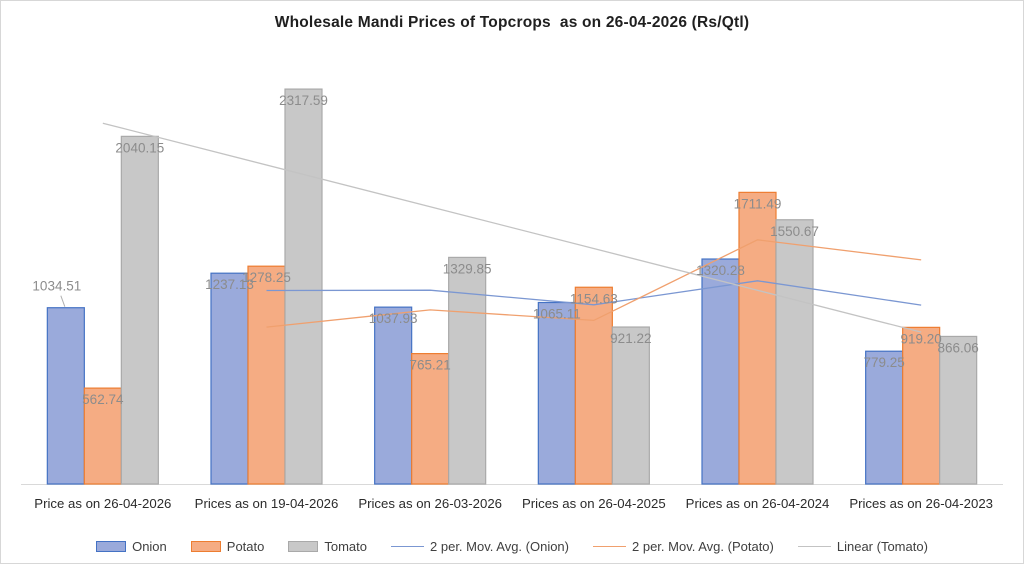  Describe the element at coordinates (594, 503) in the screenshot. I see `category-label-3: Prices as on 26-04-2025` at that location.